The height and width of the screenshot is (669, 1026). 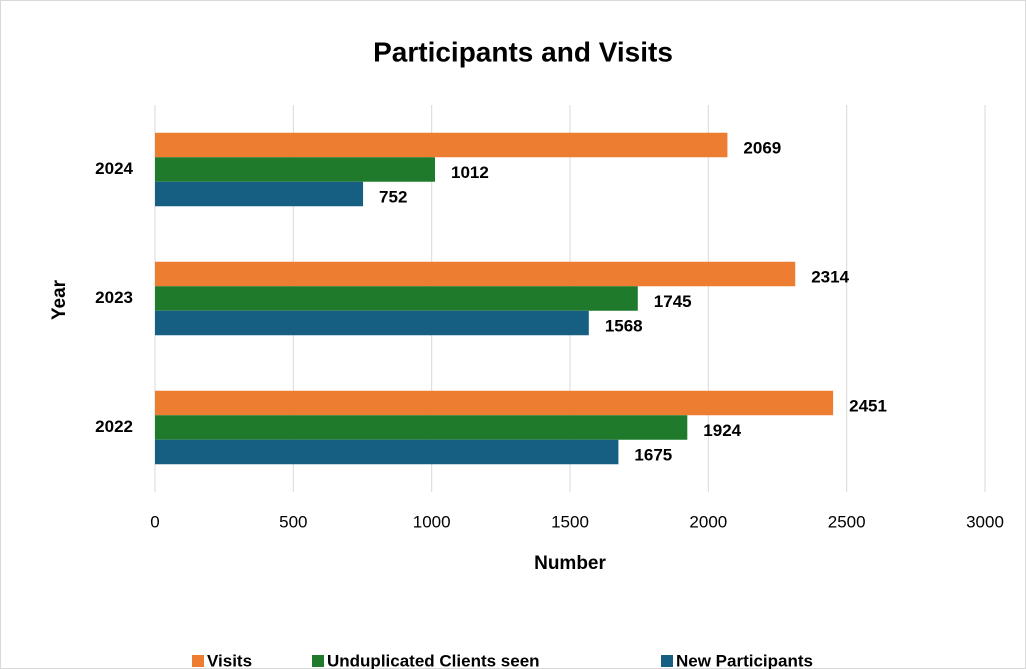 I want to click on data-label: 1568, so click(x=624, y=325).